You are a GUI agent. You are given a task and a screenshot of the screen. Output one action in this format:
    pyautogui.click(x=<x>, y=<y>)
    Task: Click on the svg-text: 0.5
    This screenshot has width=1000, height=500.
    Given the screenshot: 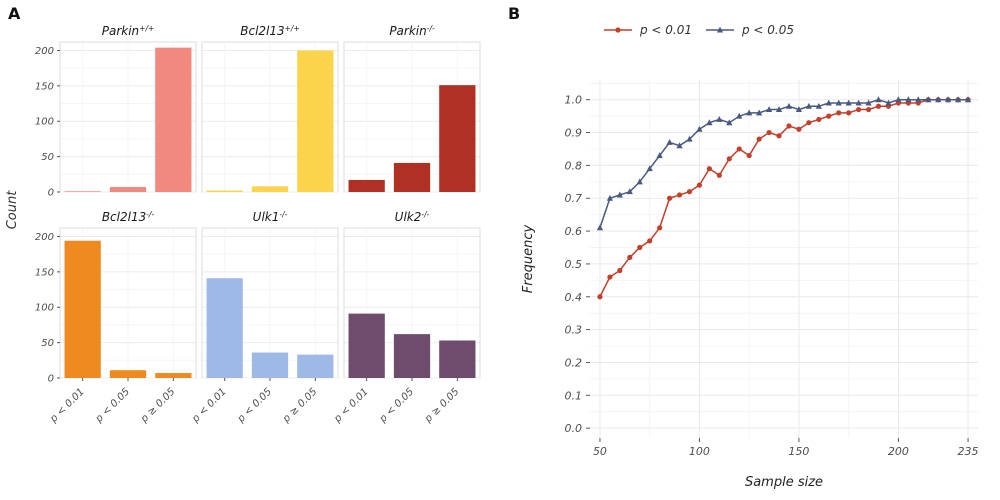 What is the action you would take?
    pyautogui.click(x=574, y=264)
    